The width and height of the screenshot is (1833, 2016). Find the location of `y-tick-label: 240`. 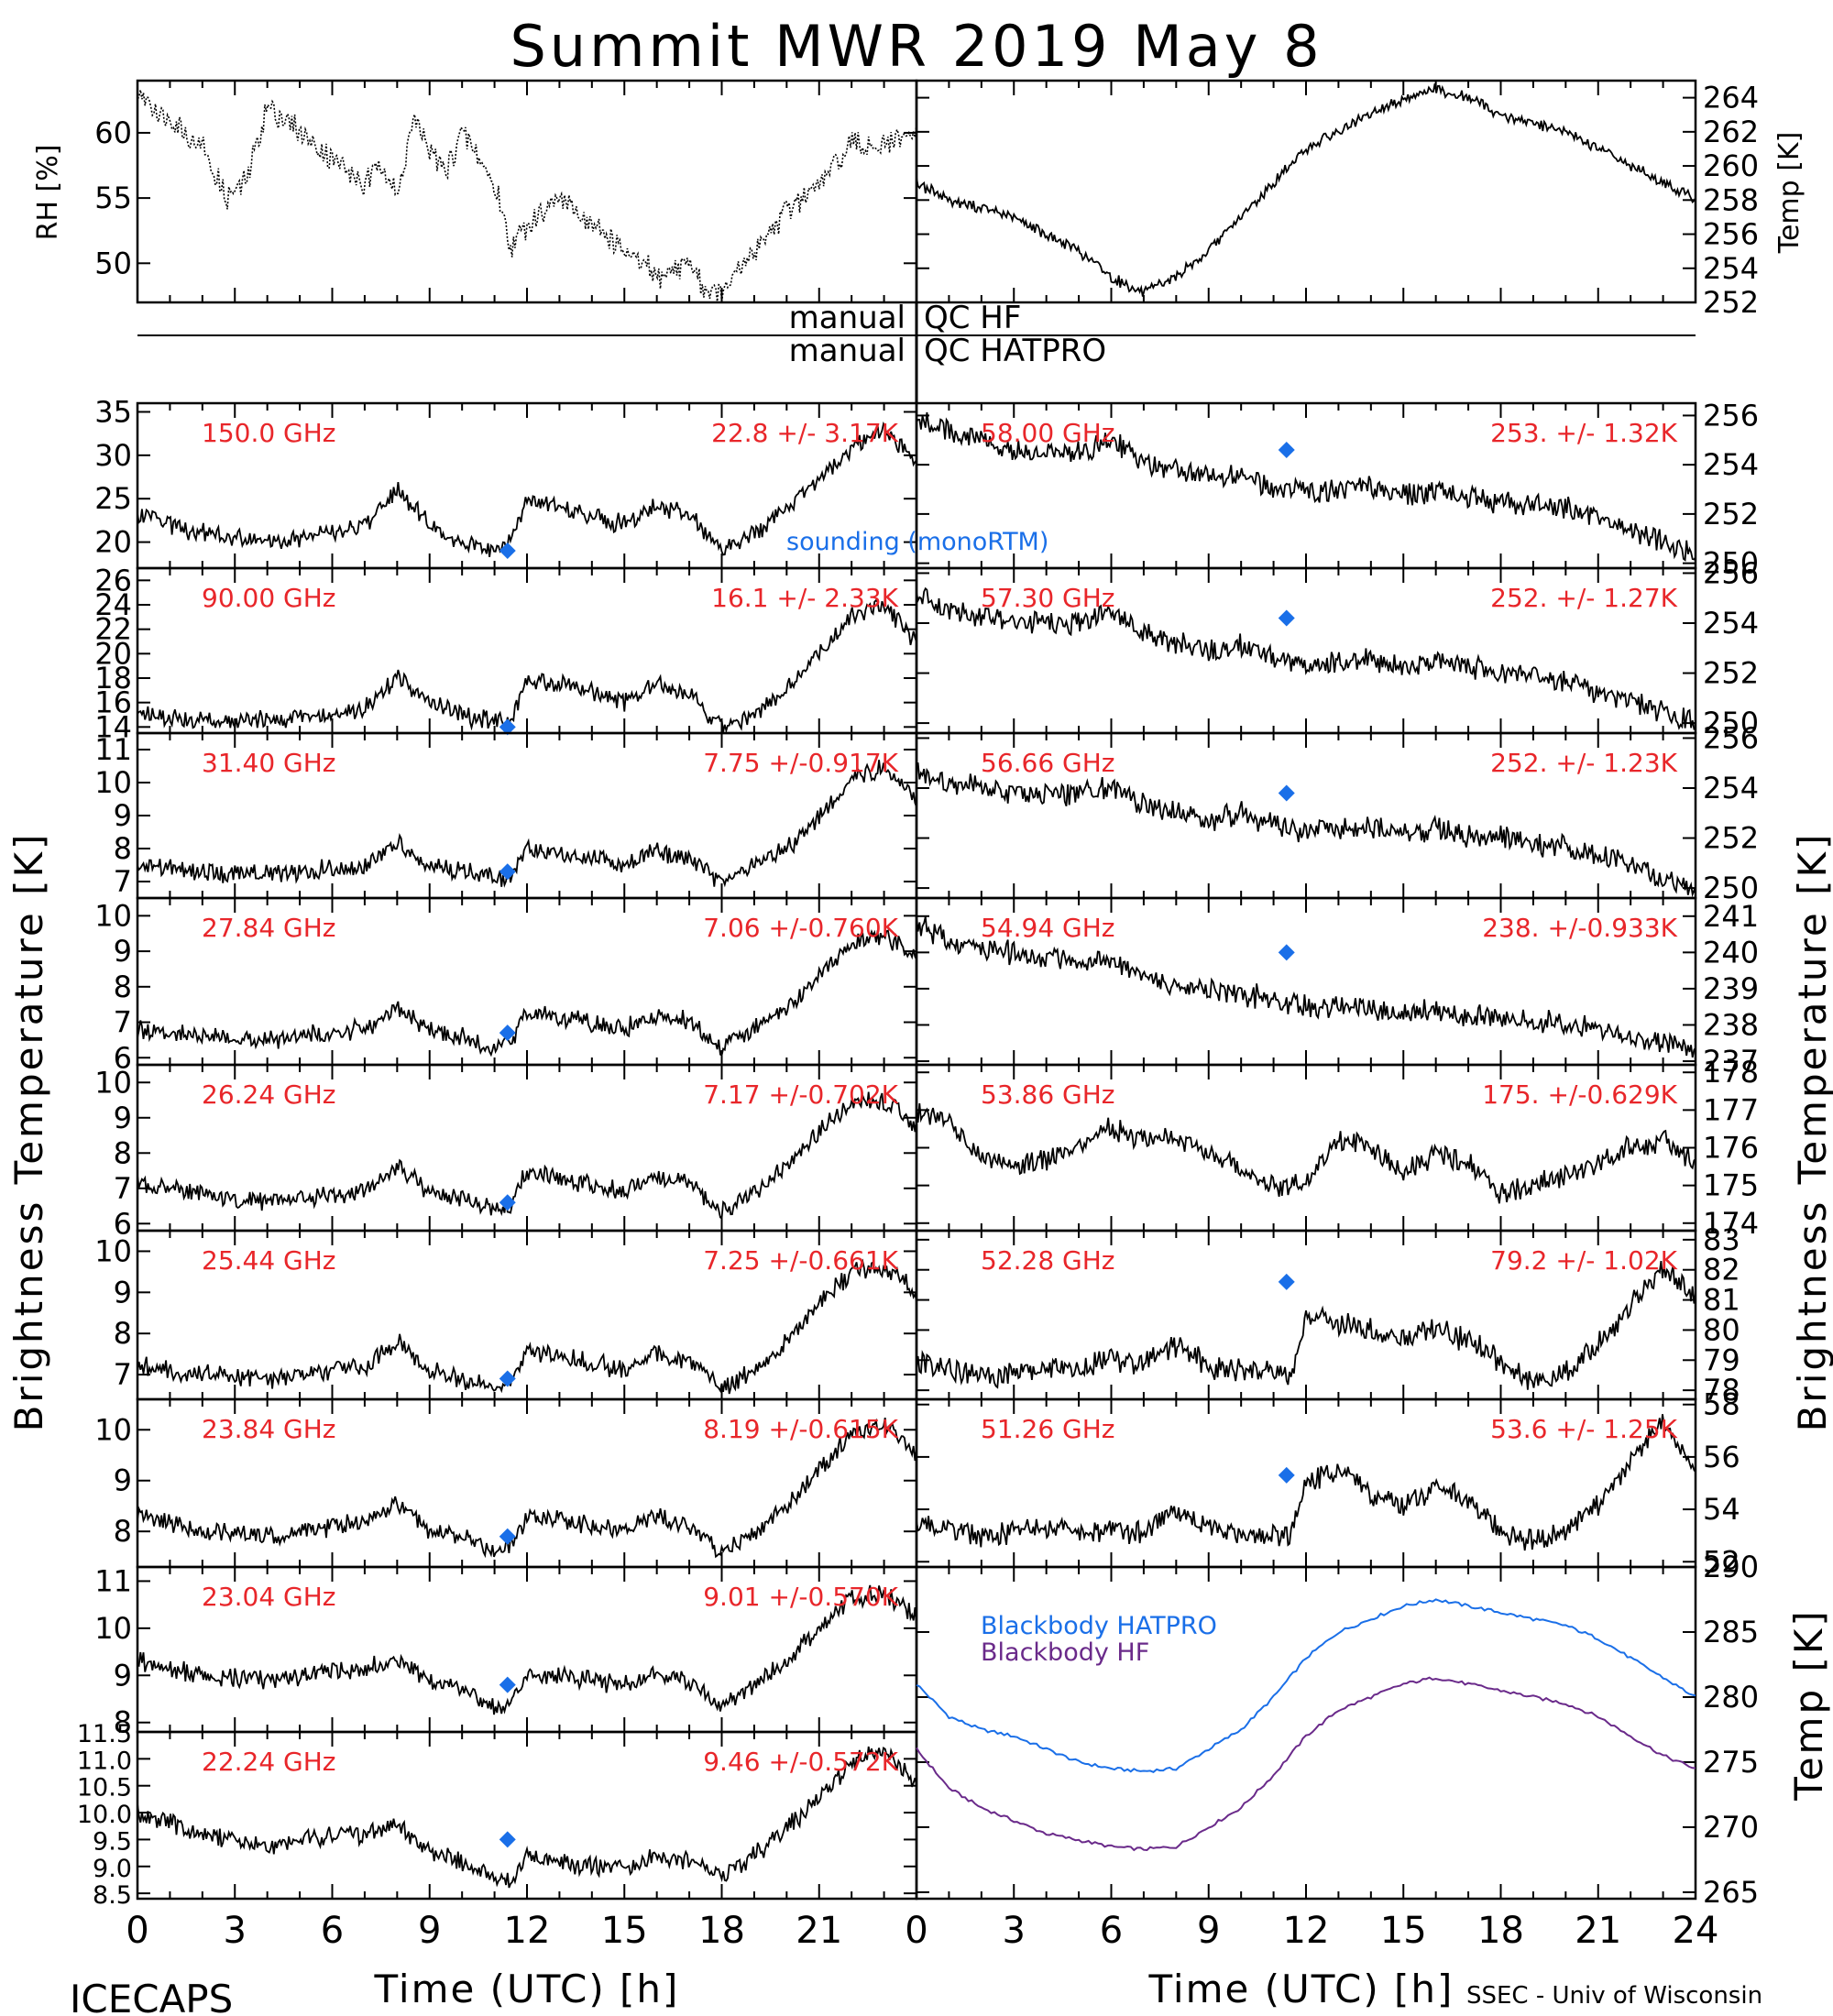

y-tick-label: 240 is located at coordinates (1731, 952).